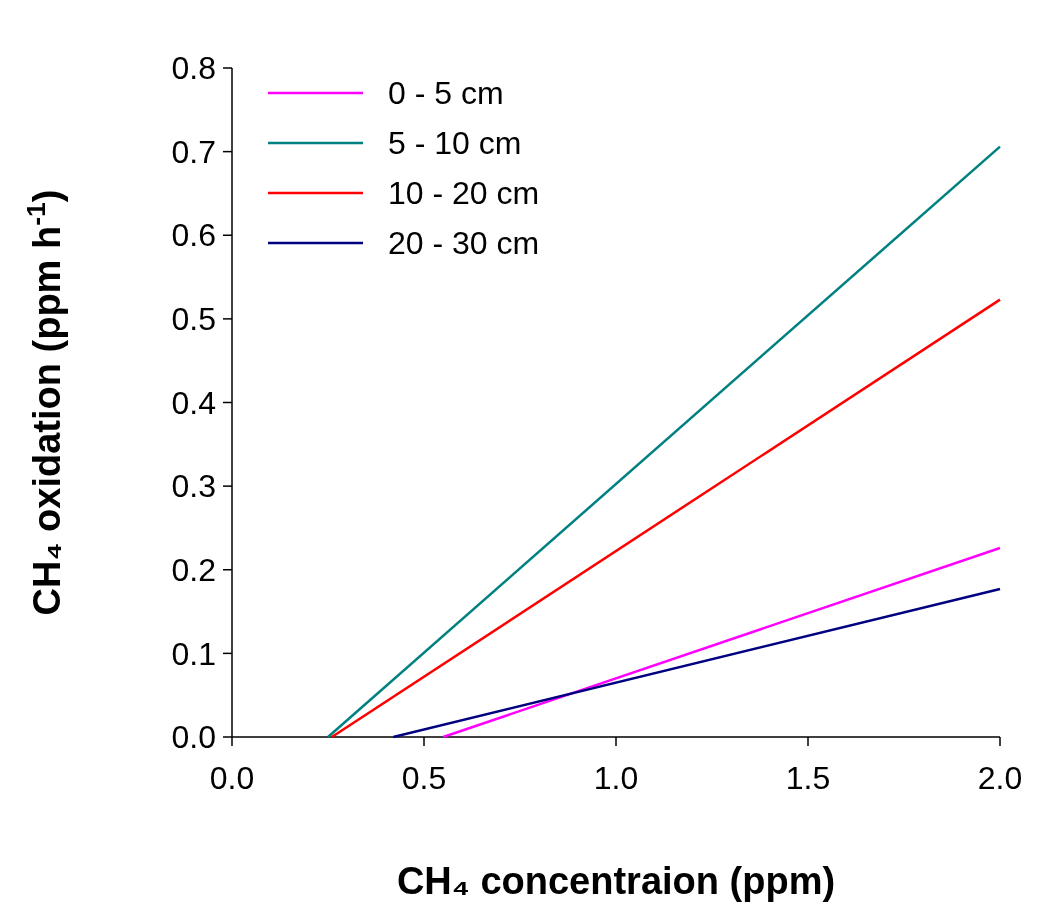 The width and height of the screenshot is (1038, 916). Describe the element at coordinates (464, 243) in the screenshot. I see `legend-label: 20 - 30 cm` at that location.